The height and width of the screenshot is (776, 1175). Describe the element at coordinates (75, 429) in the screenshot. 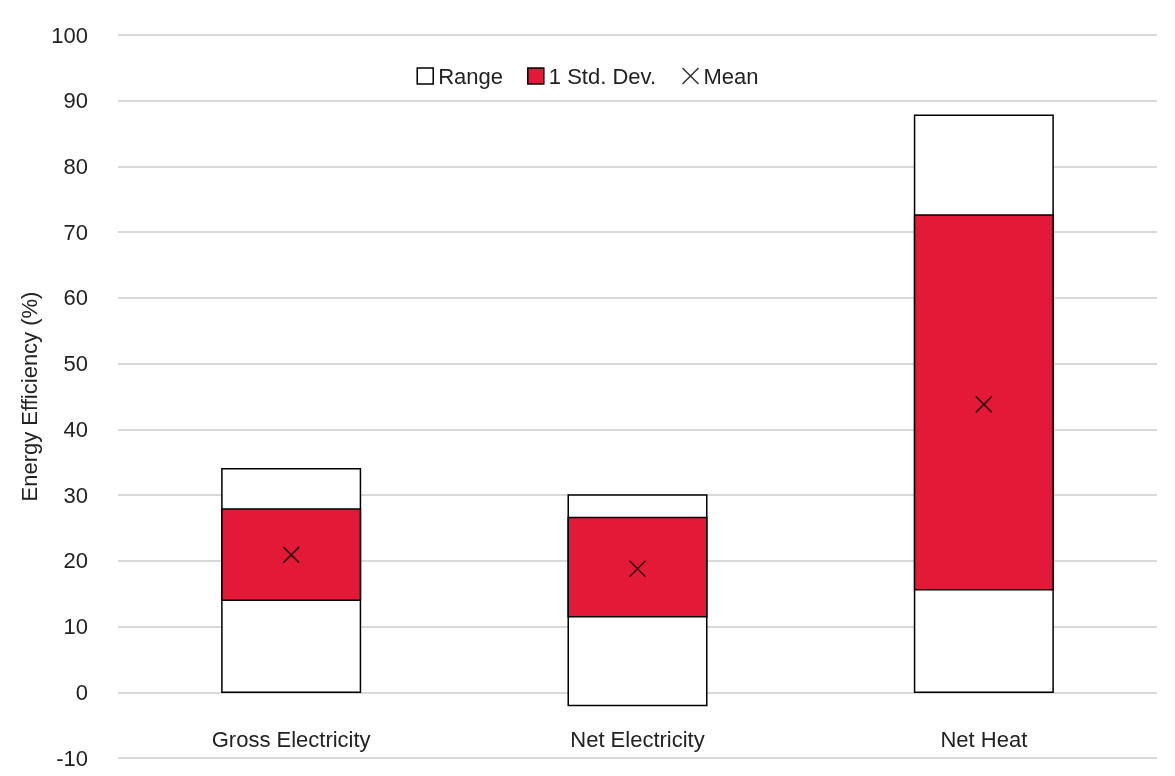

I see `y-tick-label: 40` at that location.